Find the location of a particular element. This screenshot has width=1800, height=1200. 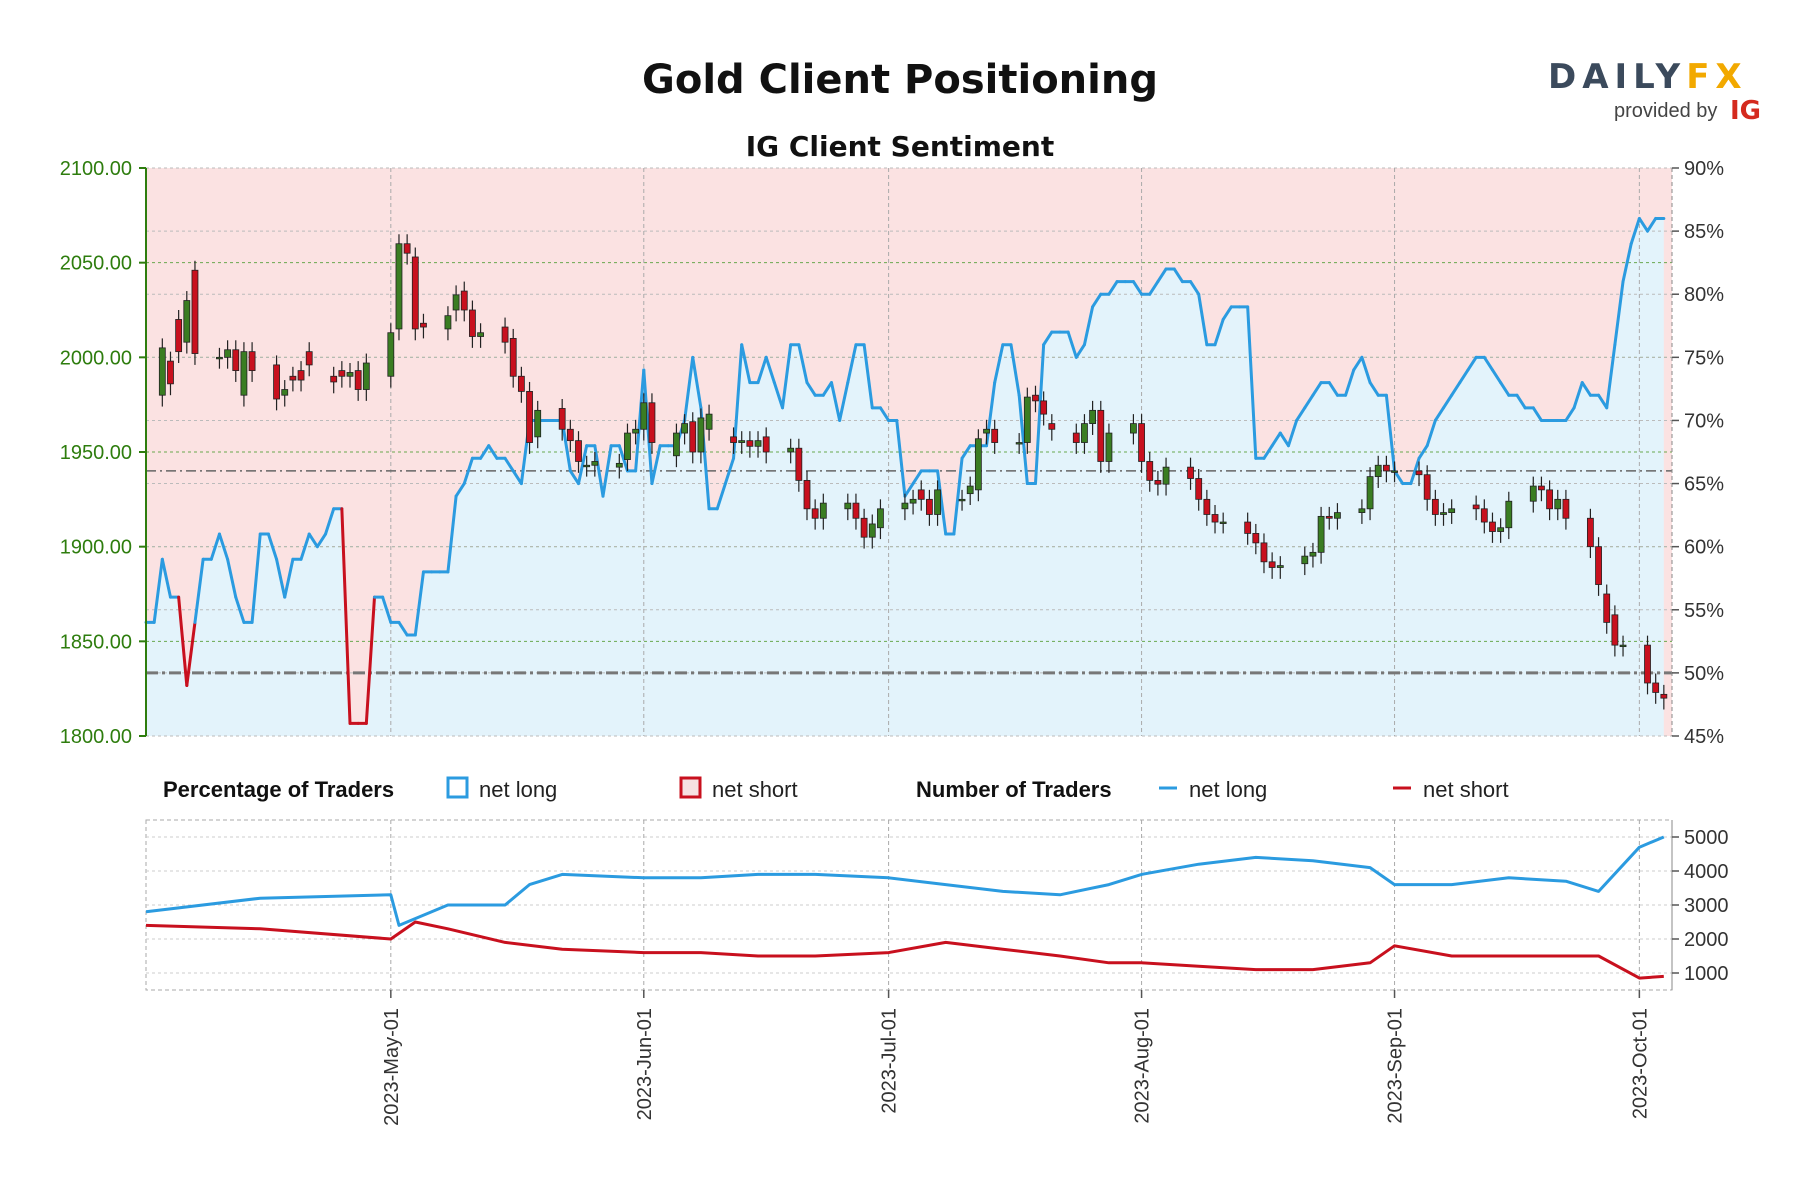

percent-tick-label: 75% is located at coordinates (1704, 358).